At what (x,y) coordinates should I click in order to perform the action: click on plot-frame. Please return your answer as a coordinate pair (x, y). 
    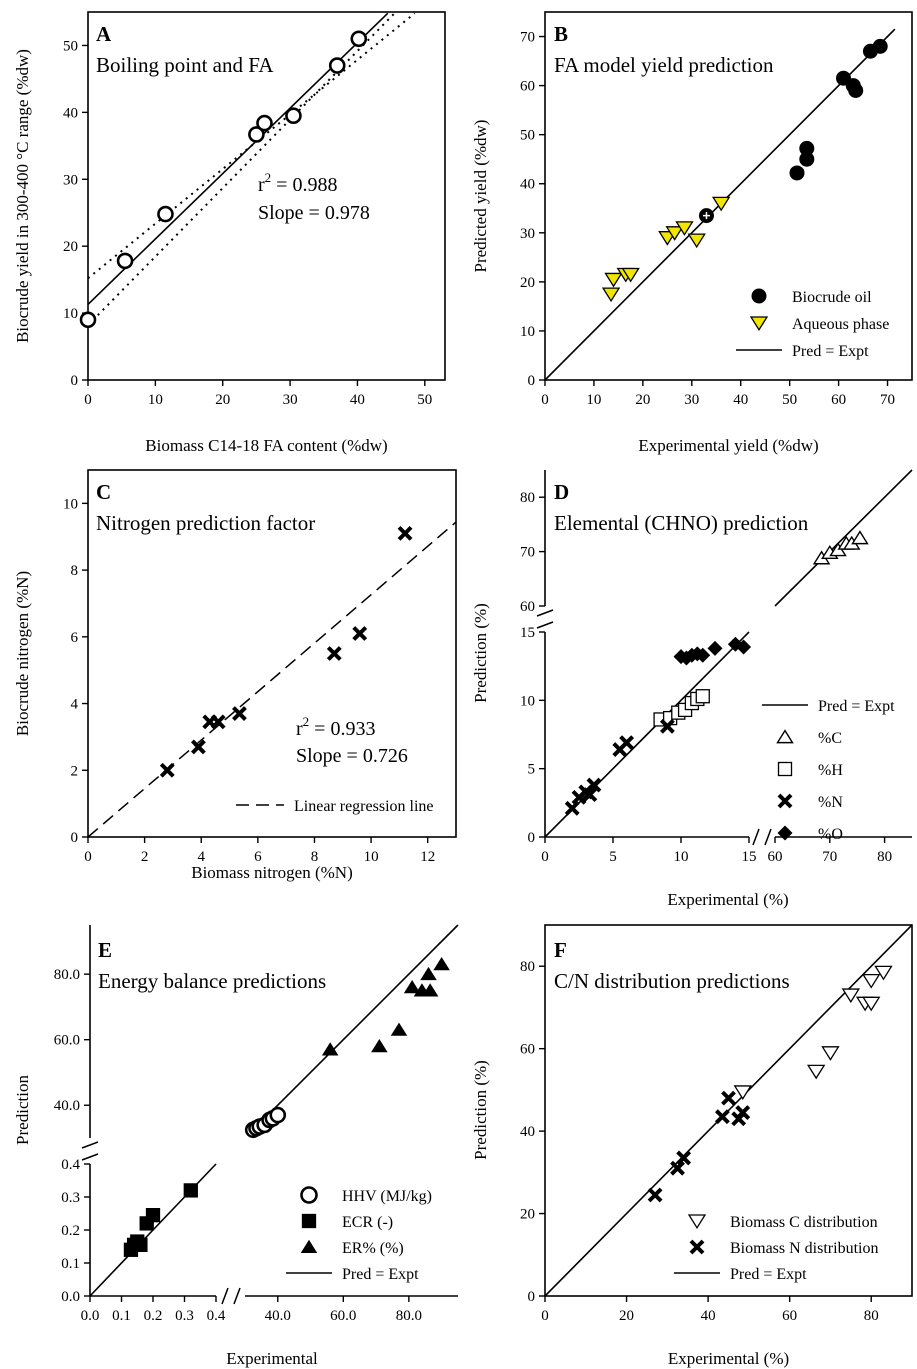
    Looking at the image, I should click on (728, 196).